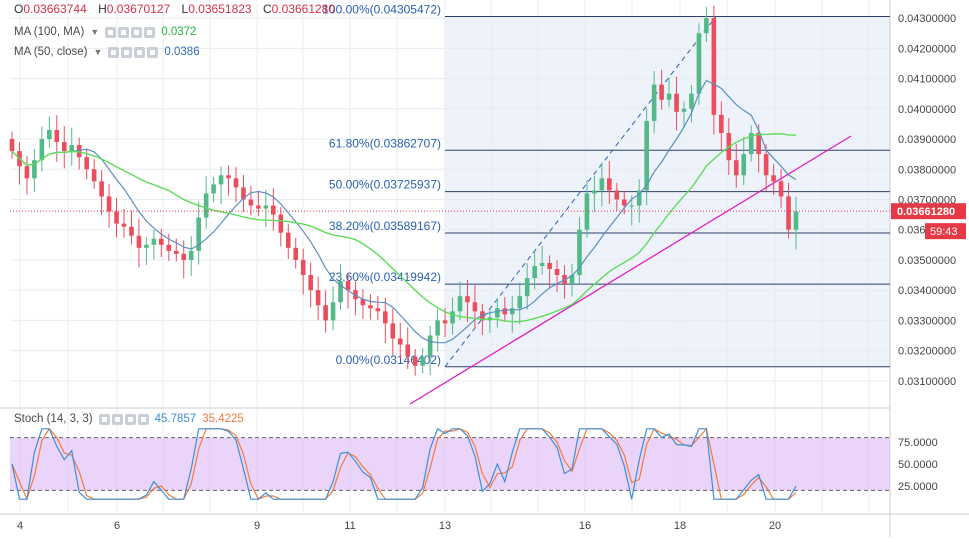  I want to click on ma100-legend: MA (100, MA) ▼ 0.0372, so click(105, 32).